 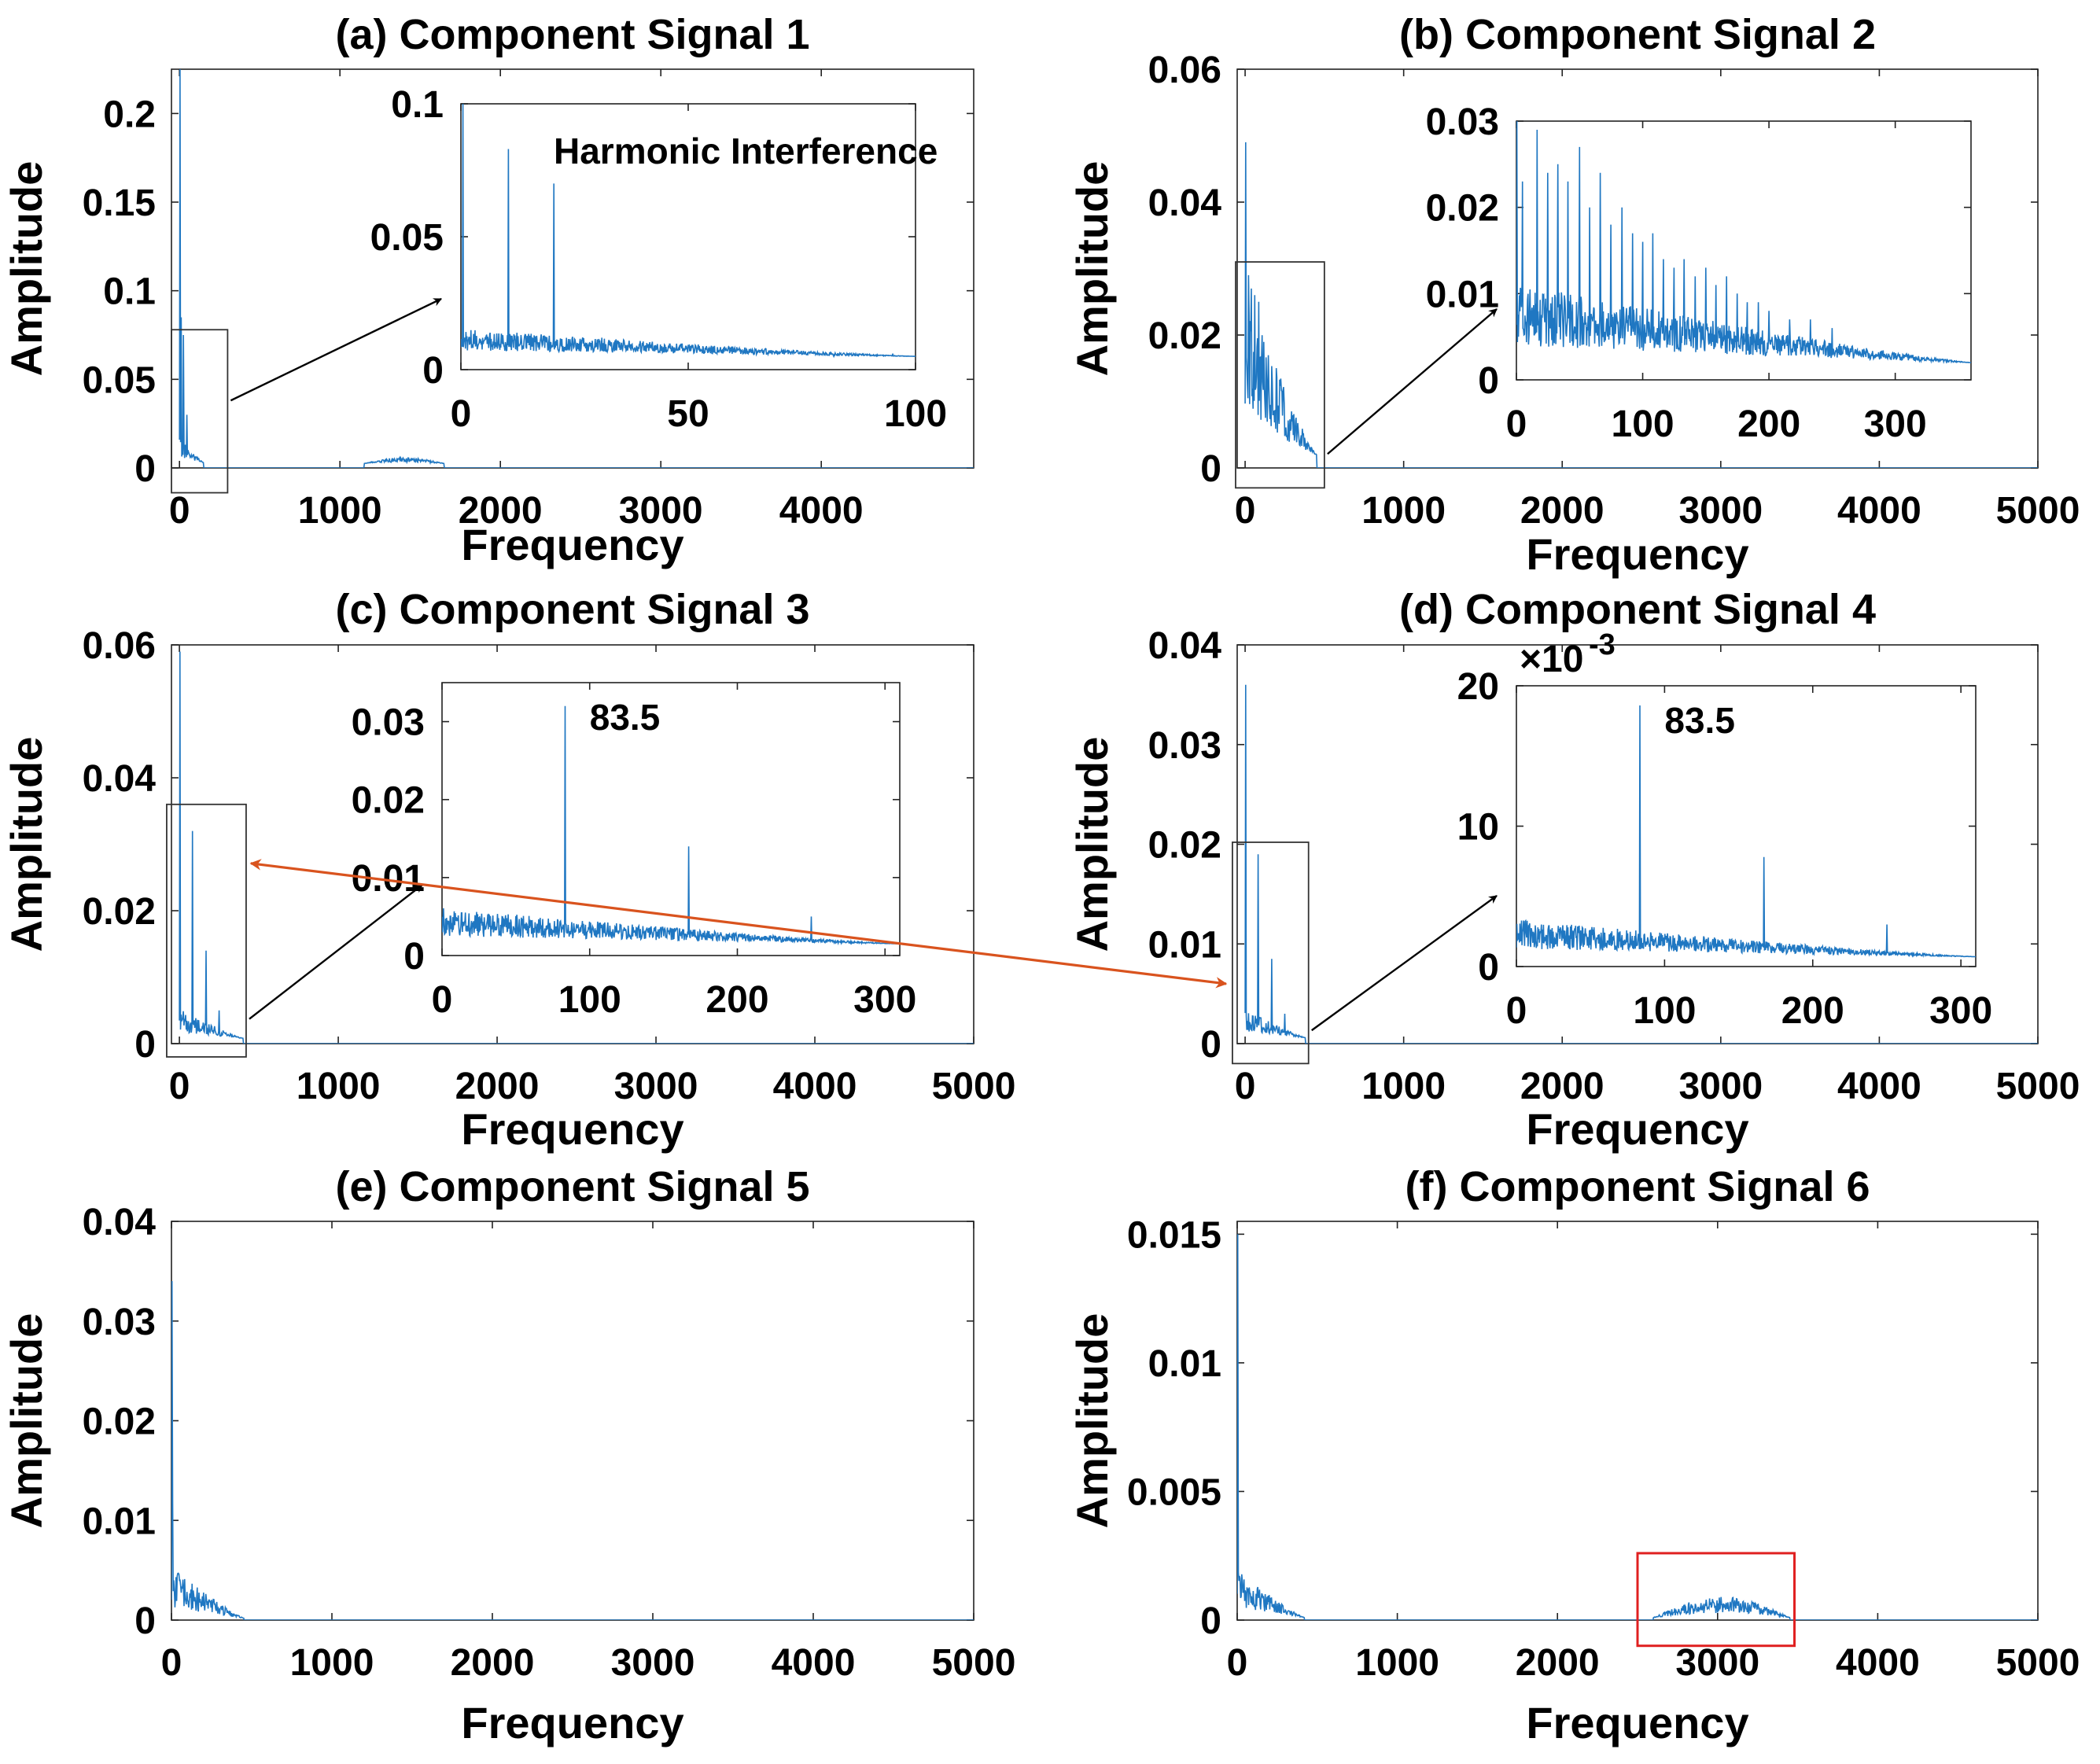 What do you see at coordinates (1746, 832) in the screenshot?
I see `inset-series-line-d` at bounding box center [1746, 832].